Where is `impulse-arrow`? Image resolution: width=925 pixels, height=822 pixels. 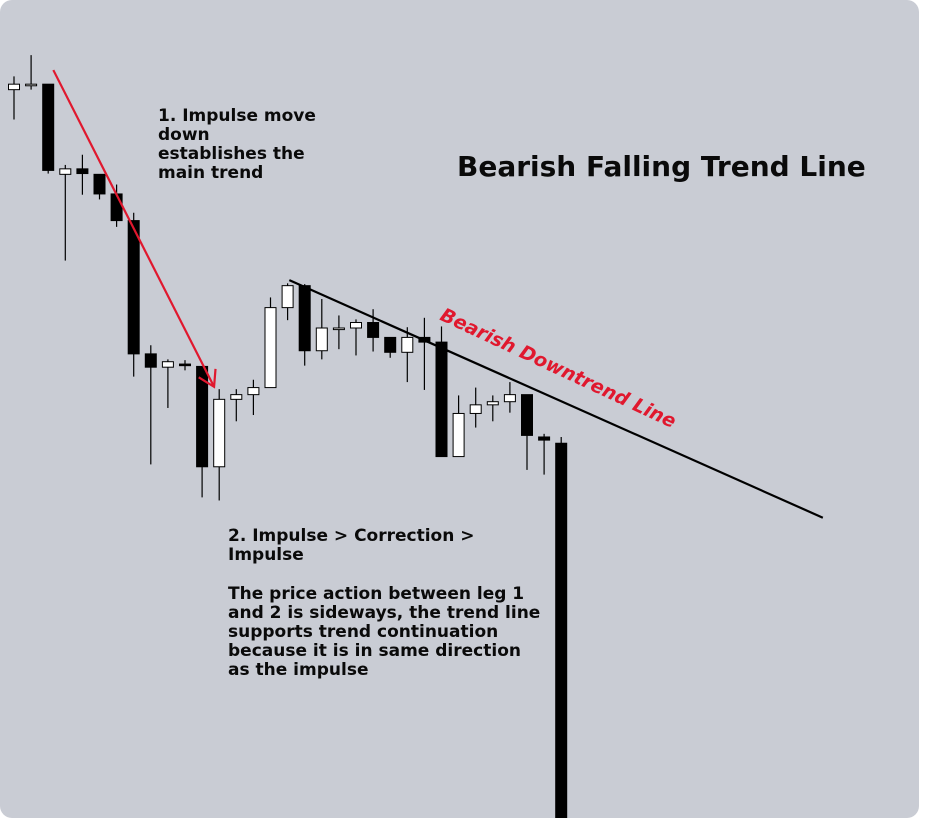 impulse-arrow is located at coordinates (134, 229).